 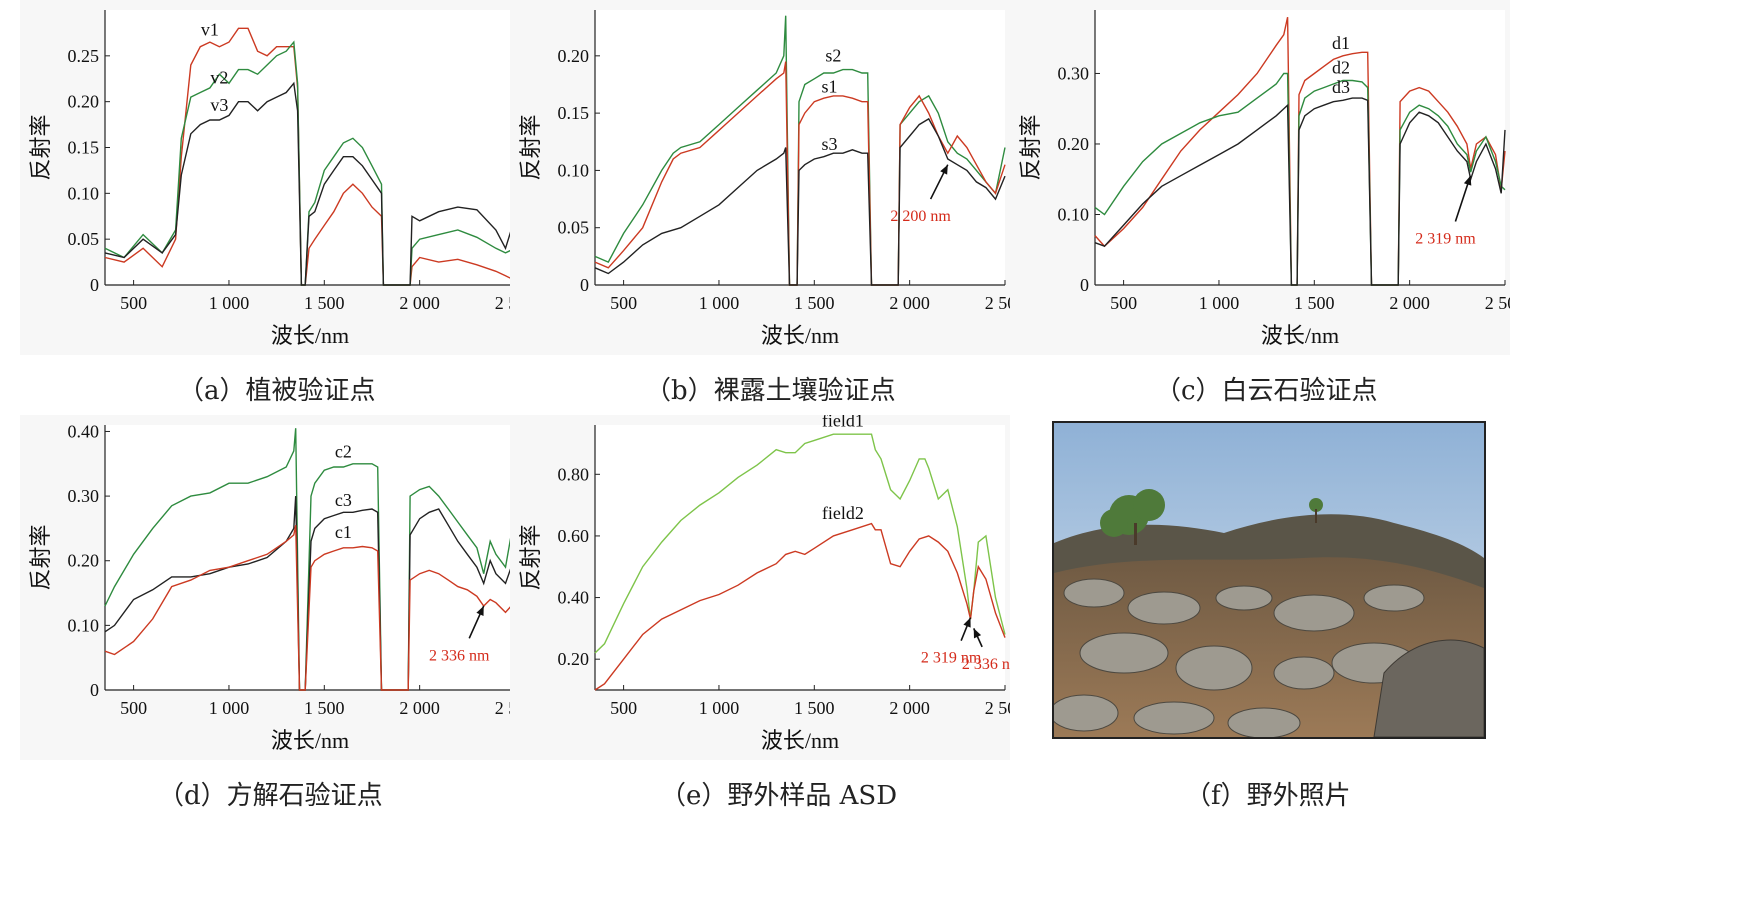 I want to click on annotation-label: 2 200 nm, so click(x=920, y=216).